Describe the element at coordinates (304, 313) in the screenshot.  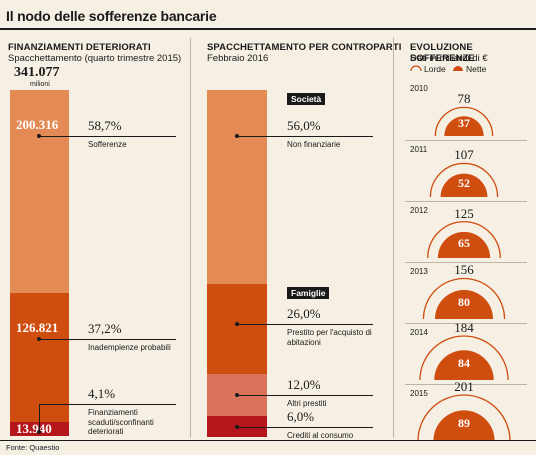
I see `segment-percent: 26,0%` at that location.